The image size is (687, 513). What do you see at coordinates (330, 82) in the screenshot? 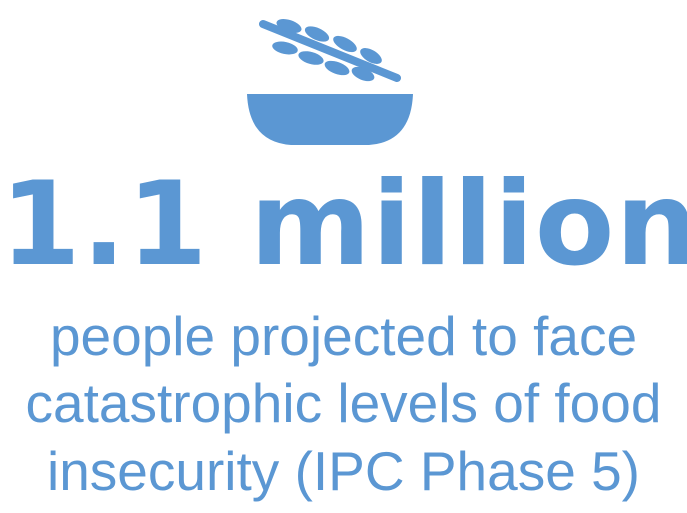
I see `grain-bowl-icon` at bounding box center [330, 82].